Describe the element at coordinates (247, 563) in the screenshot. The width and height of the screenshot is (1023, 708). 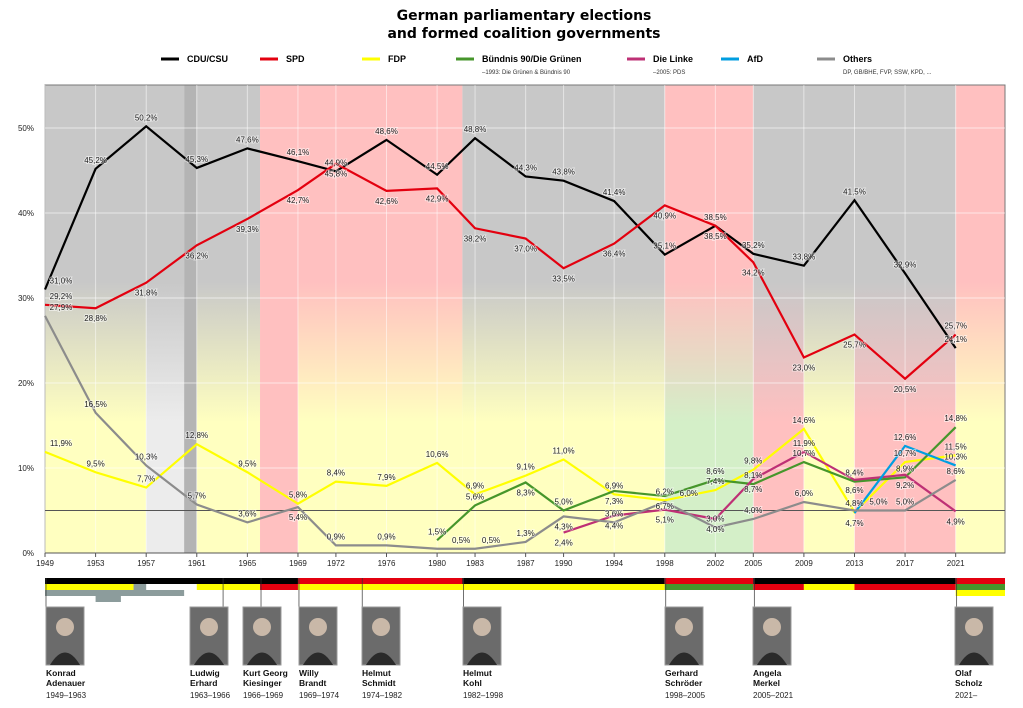
I see `x-tick-label: 1965` at that location.